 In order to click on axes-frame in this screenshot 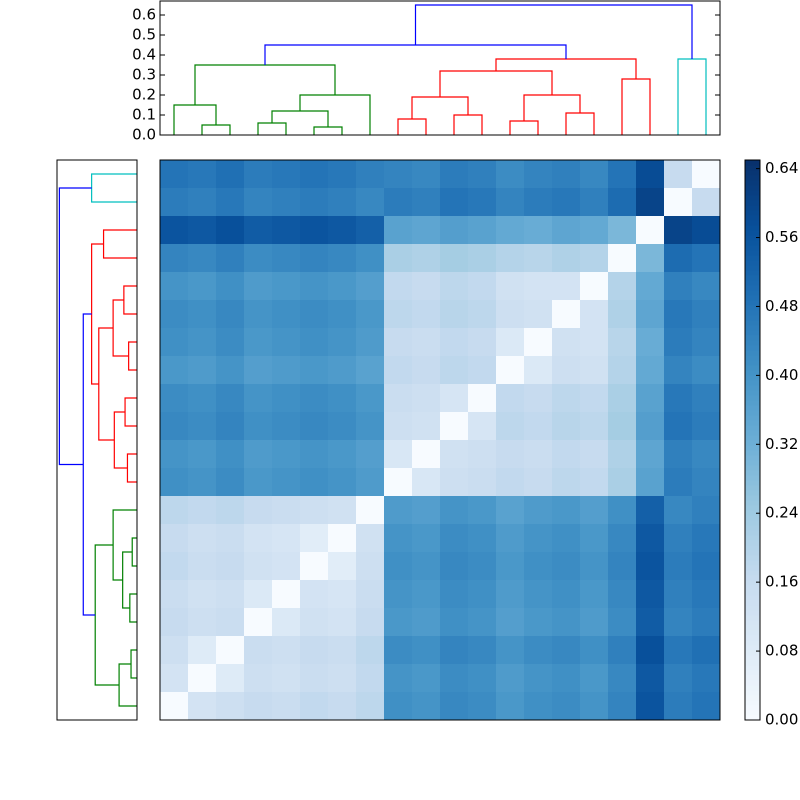, I will do `click(440, 68)`.